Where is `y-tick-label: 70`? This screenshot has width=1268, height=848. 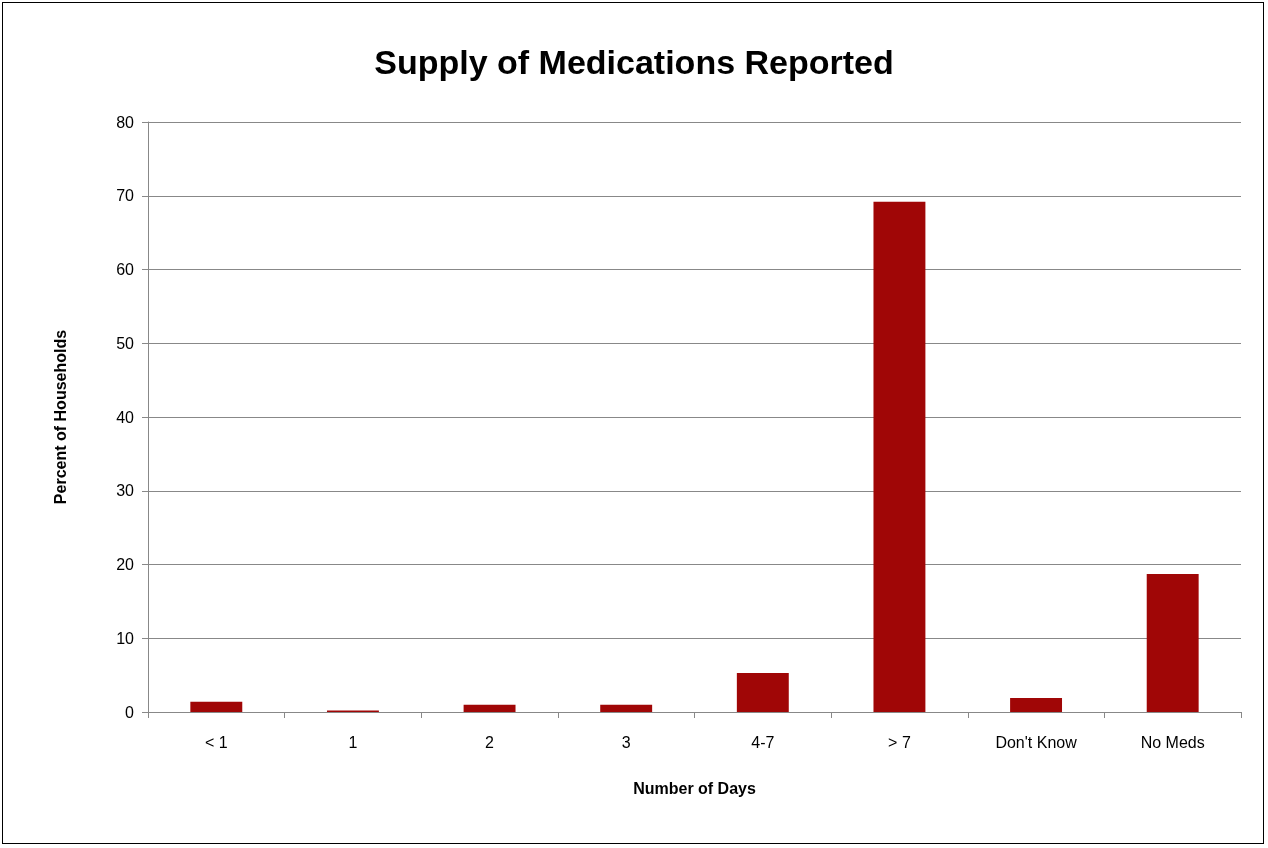 y-tick-label: 70 is located at coordinates (125, 196).